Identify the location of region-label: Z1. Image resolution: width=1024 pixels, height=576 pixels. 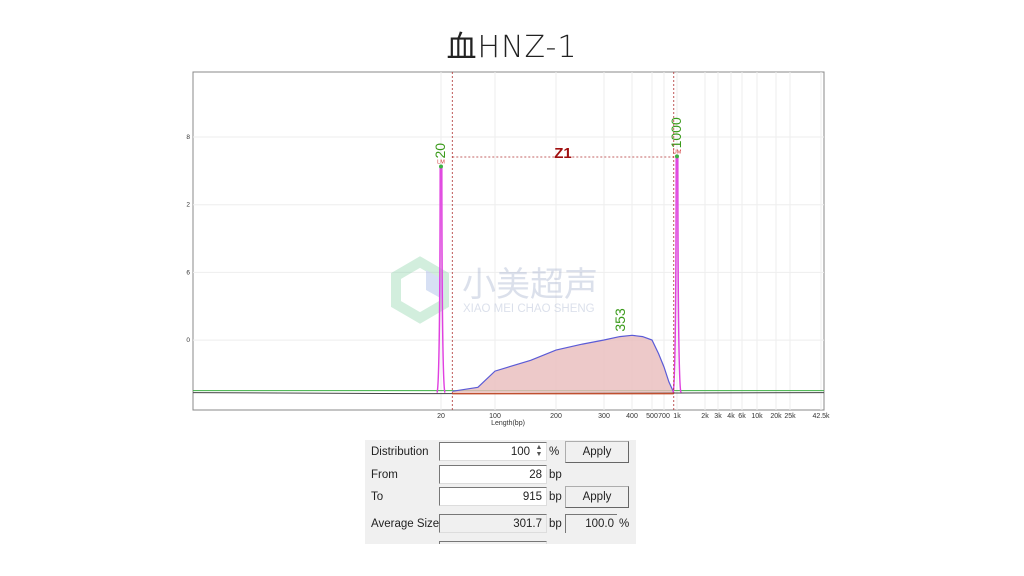
(563, 153).